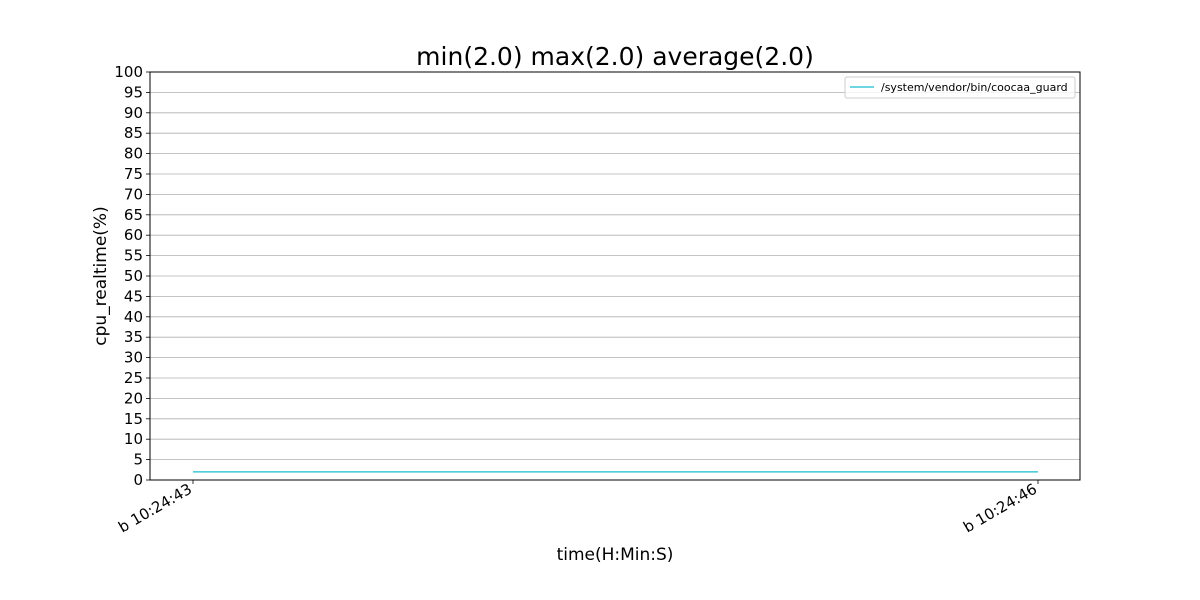  Describe the element at coordinates (133, 215) in the screenshot. I see `y-tick-label: 65` at that location.